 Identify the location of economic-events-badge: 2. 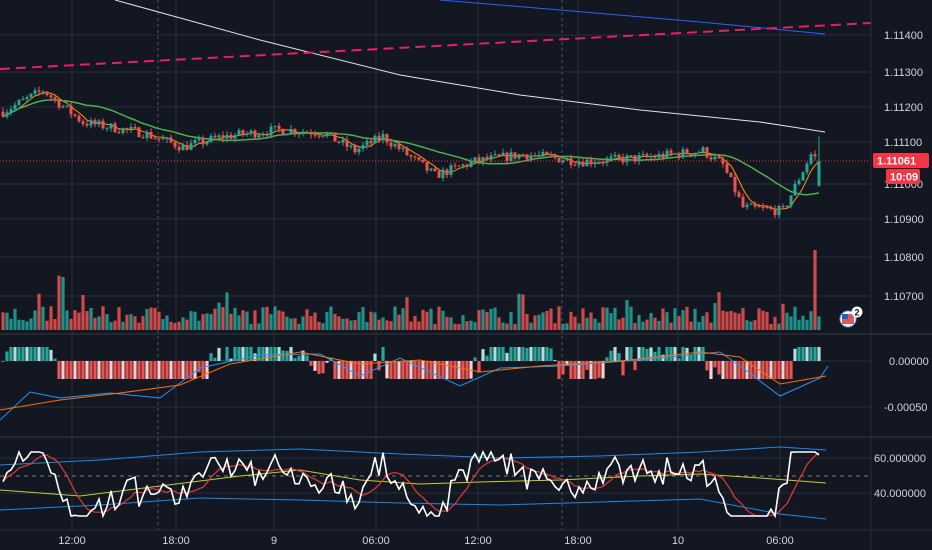
(851, 317).